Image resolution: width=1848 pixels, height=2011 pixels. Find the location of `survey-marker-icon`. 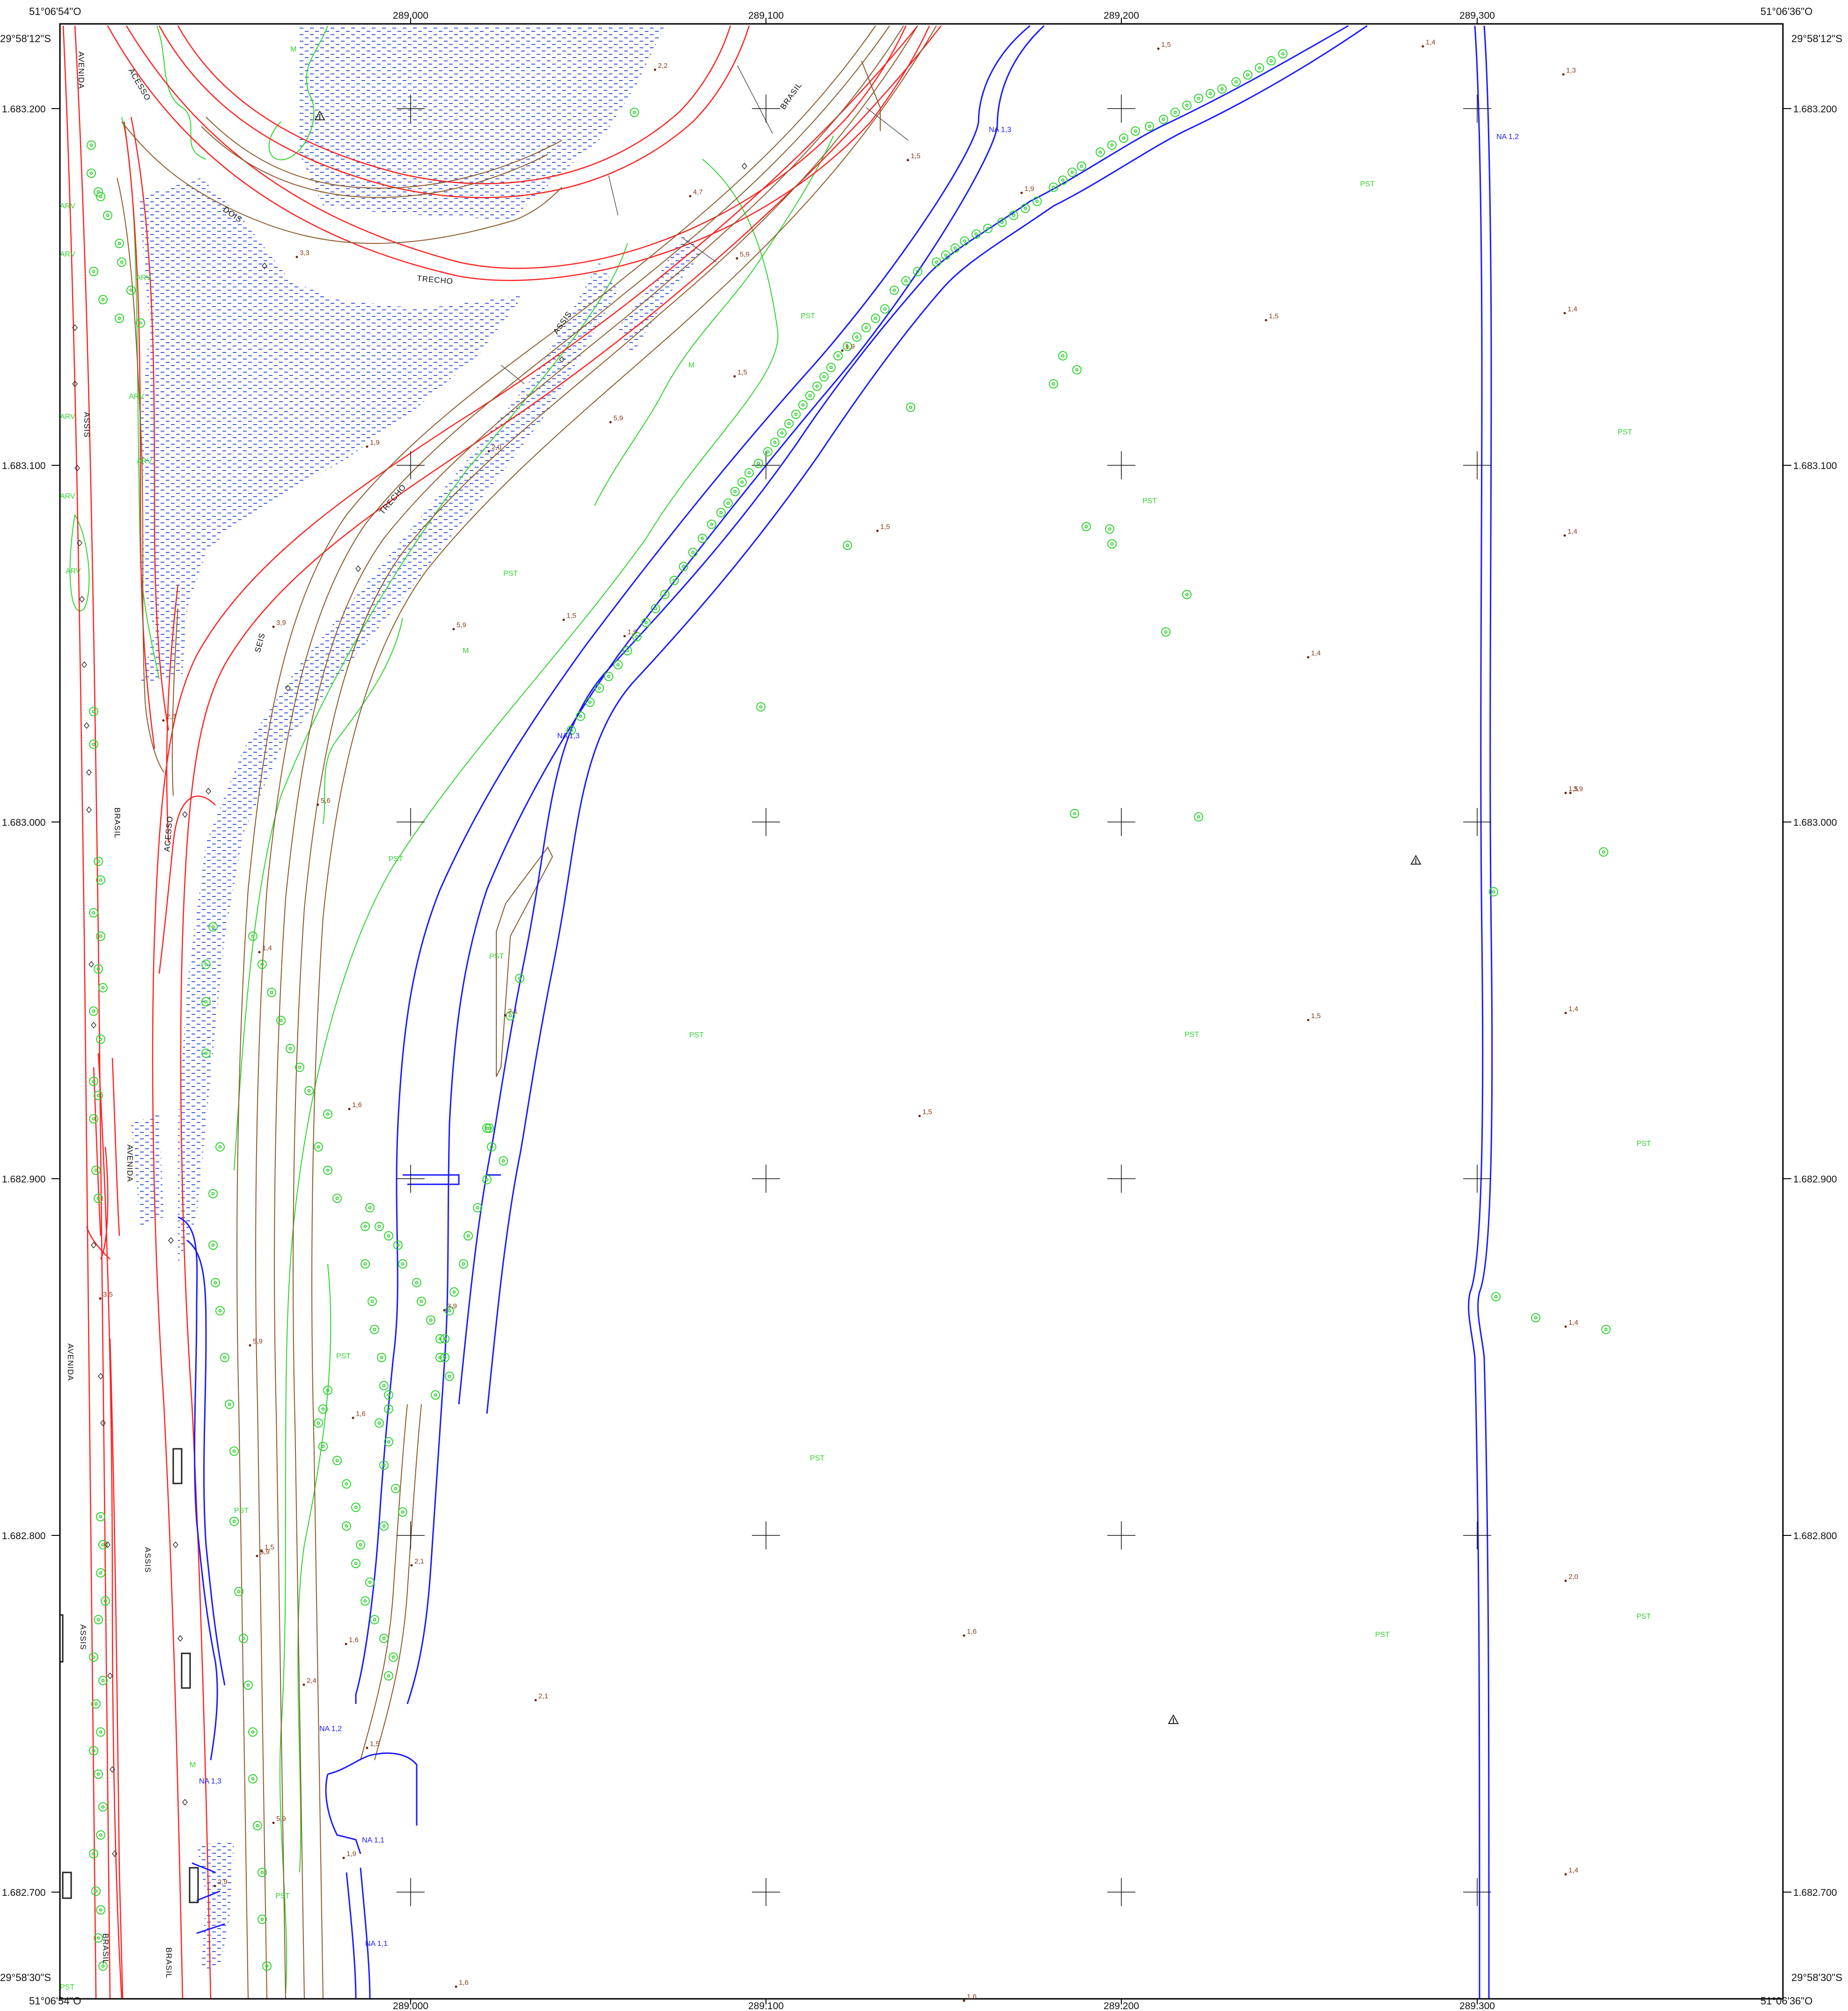

survey-marker-icon is located at coordinates (1173, 1719).